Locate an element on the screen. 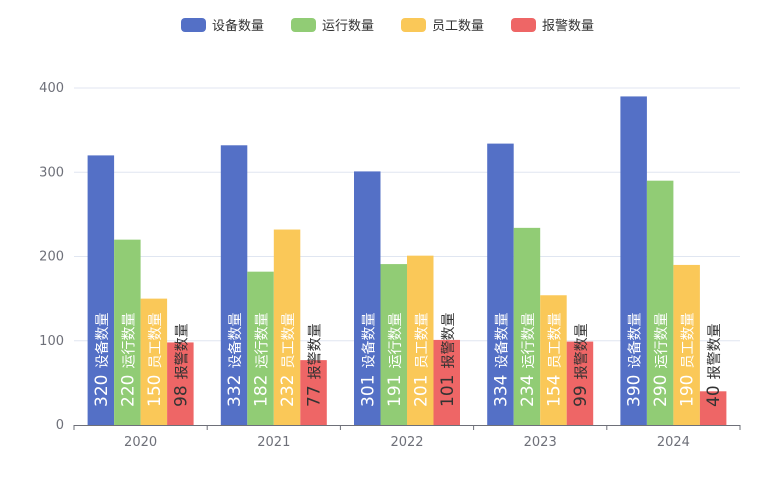 Image resolution: width=772 pixels, height=484 pixels. bar-value: 98 is located at coordinates (181, 396).